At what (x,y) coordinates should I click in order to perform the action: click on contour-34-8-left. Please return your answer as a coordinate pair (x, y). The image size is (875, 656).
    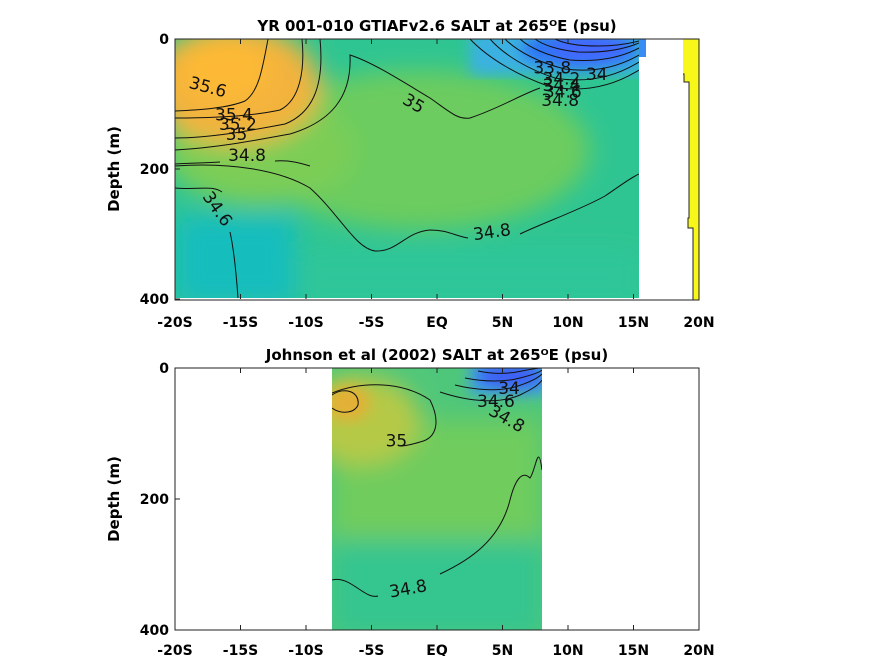
    Looking at the image, I should click on (243, 163).